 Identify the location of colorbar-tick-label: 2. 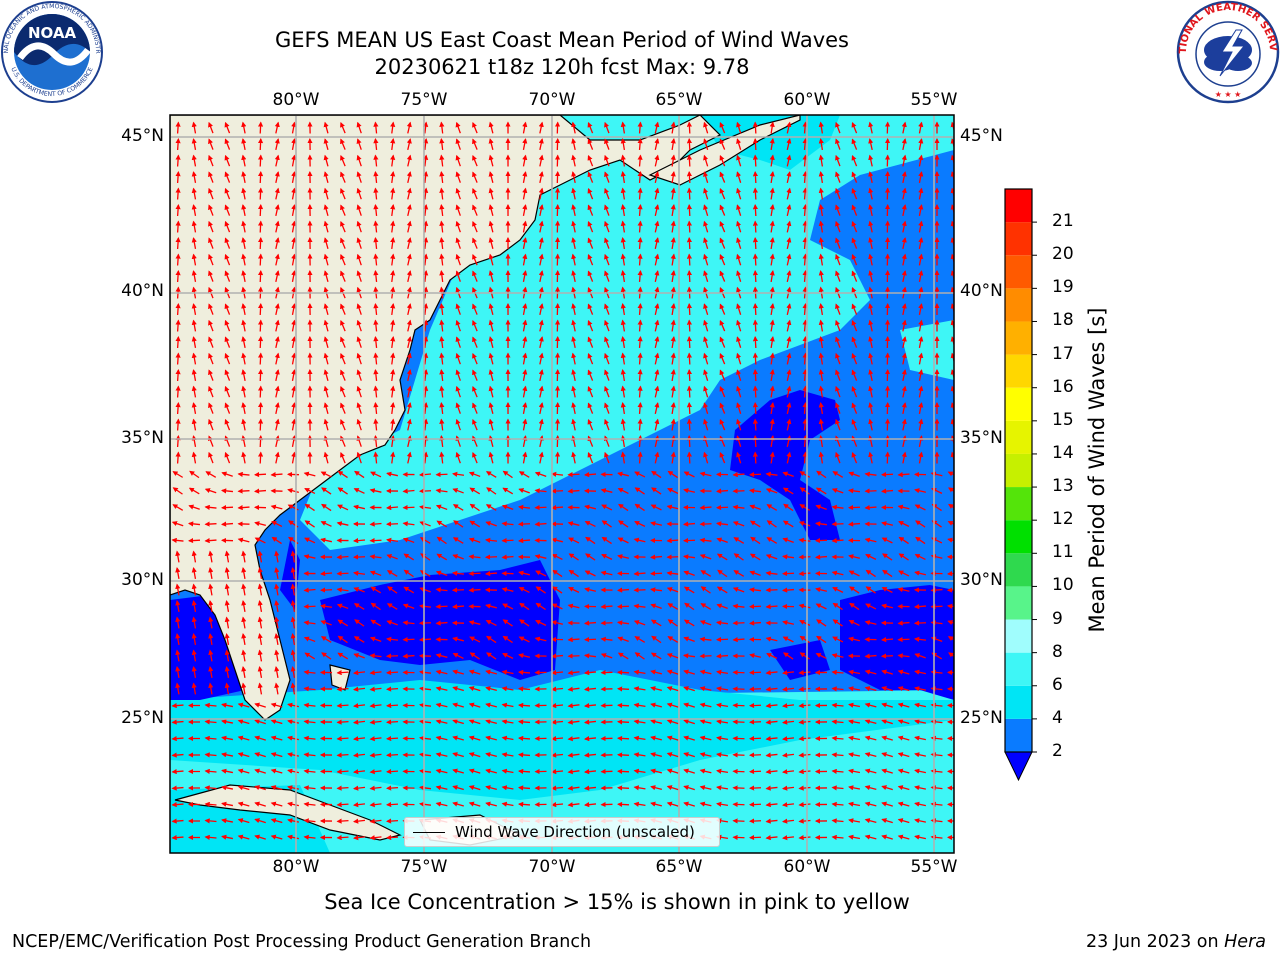
(1057, 751).